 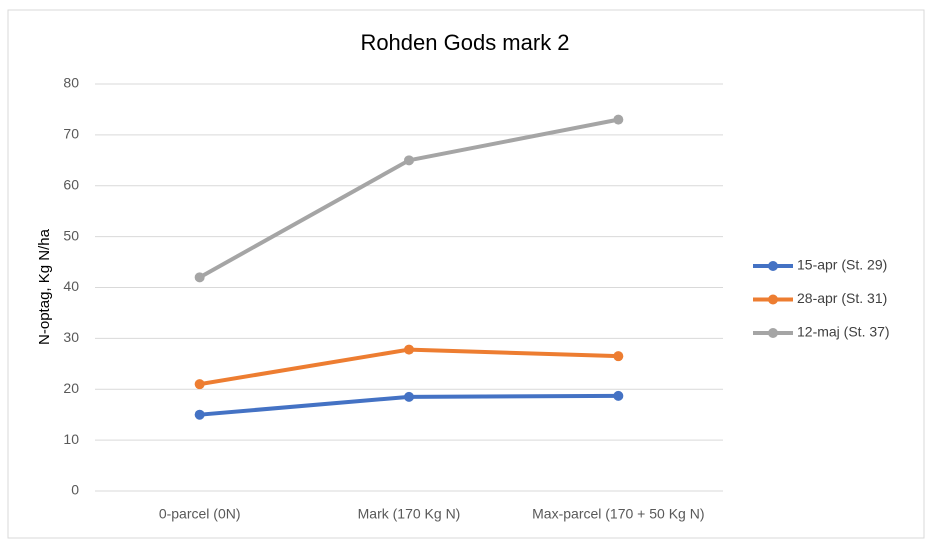 What do you see at coordinates (71, 286) in the screenshot?
I see `y-tick-label: 40` at bounding box center [71, 286].